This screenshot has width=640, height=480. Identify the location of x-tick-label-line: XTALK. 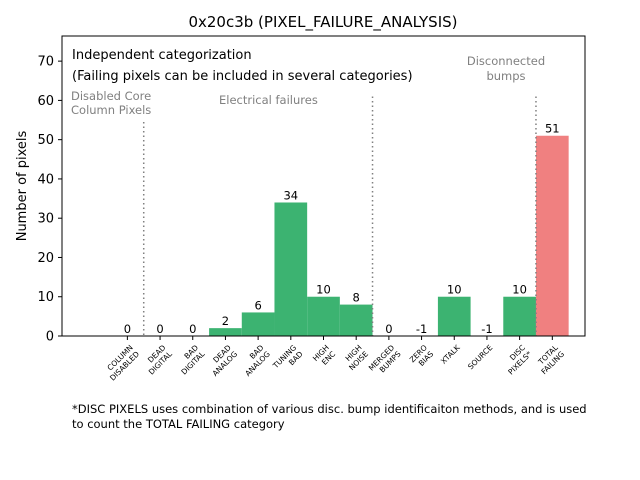
(451, 354).